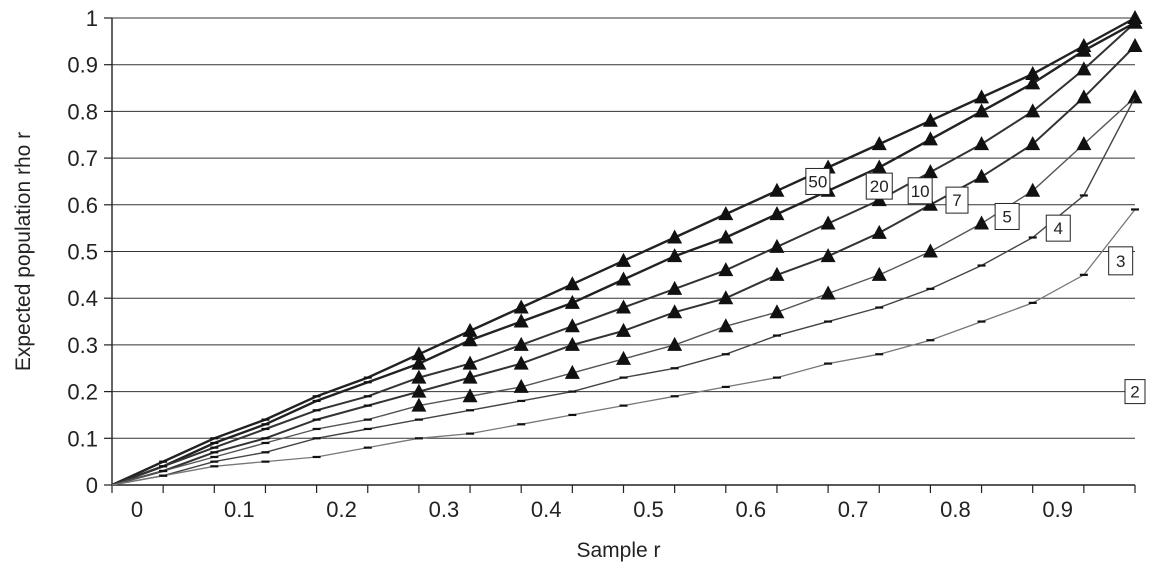 The width and height of the screenshot is (1155, 570). I want to click on y-tick-label: 0.2, so click(82, 392).